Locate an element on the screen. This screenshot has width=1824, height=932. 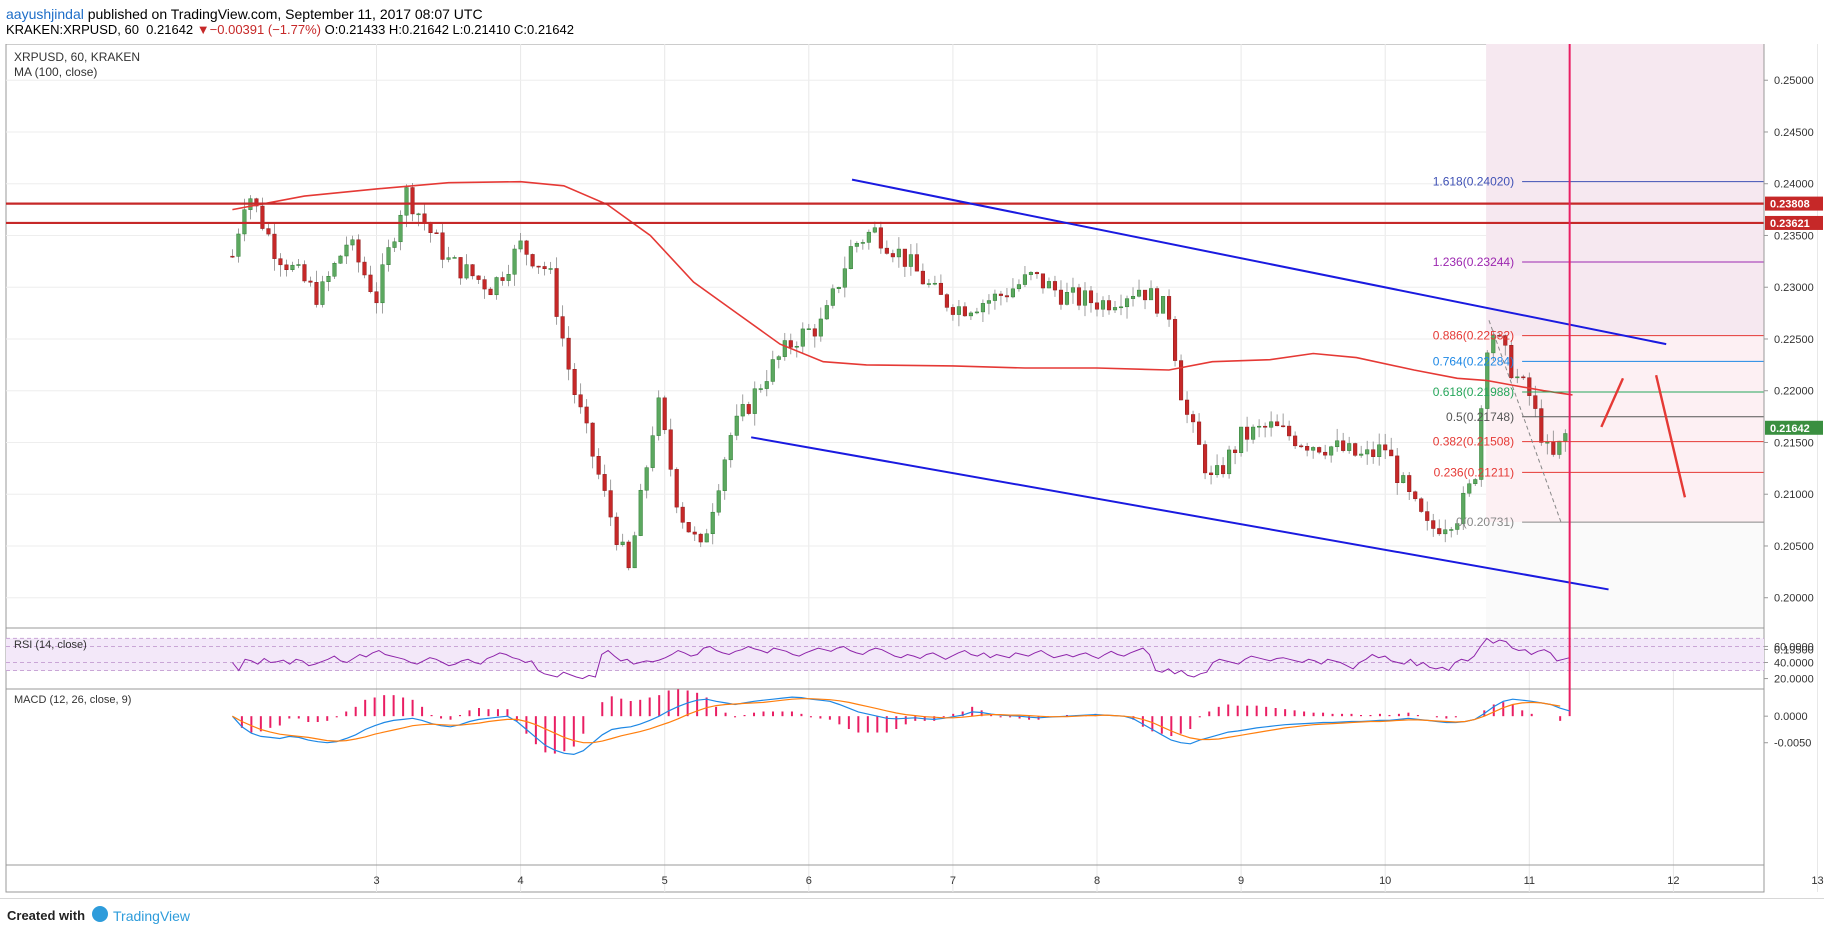
x-tick-label: 4 is located at coordinates (521, 881).